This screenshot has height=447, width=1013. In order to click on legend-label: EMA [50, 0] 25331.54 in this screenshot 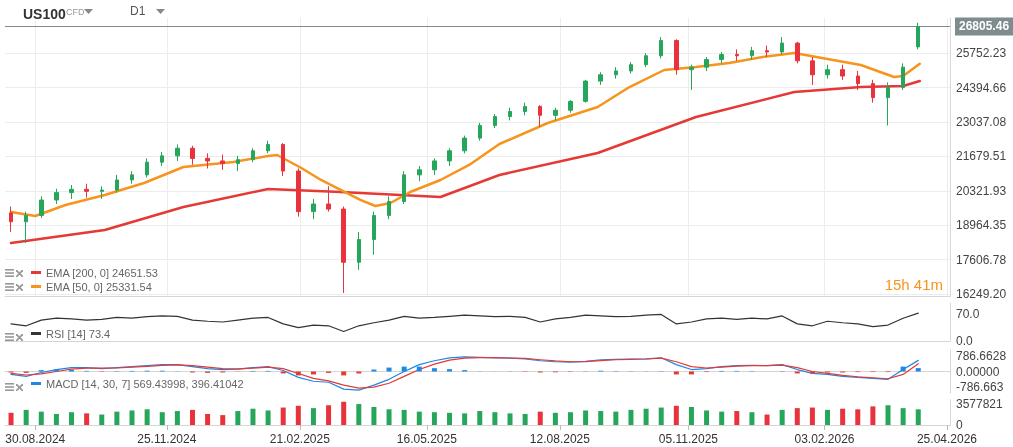, I will do `click(99, 286)`.